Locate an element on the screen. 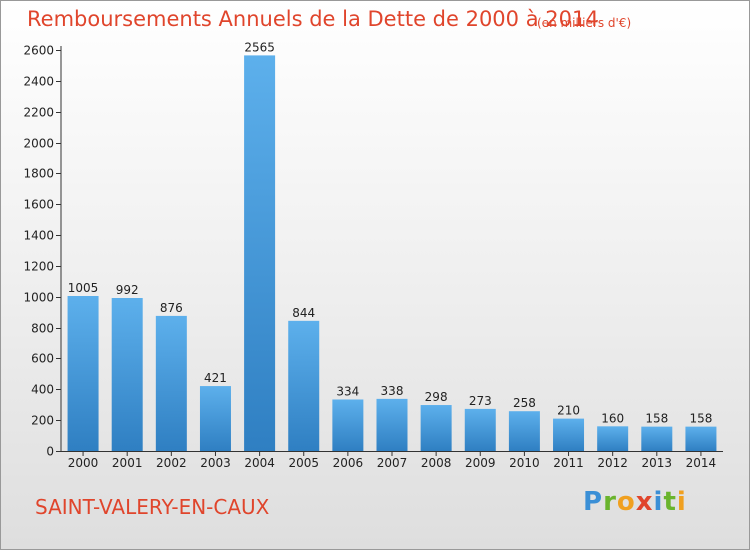 This screenshot has height=550, width=750. x-tick-label: 2008 is located at coordinates (436, 463).